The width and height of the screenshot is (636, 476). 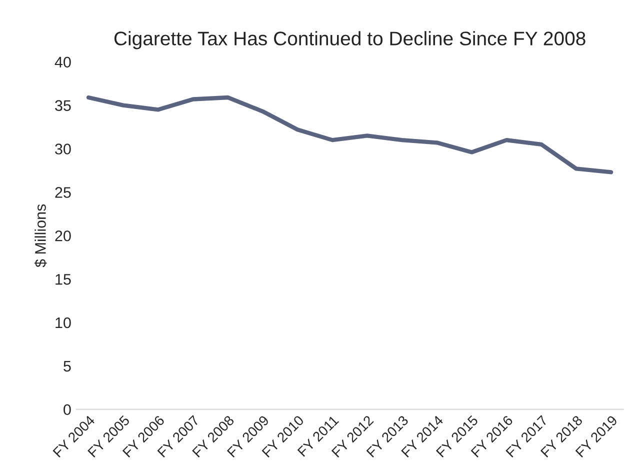 What do you see at coordinates (350, 134) in the screenshot?
I see `line-series` at bounding box center [350, 134].